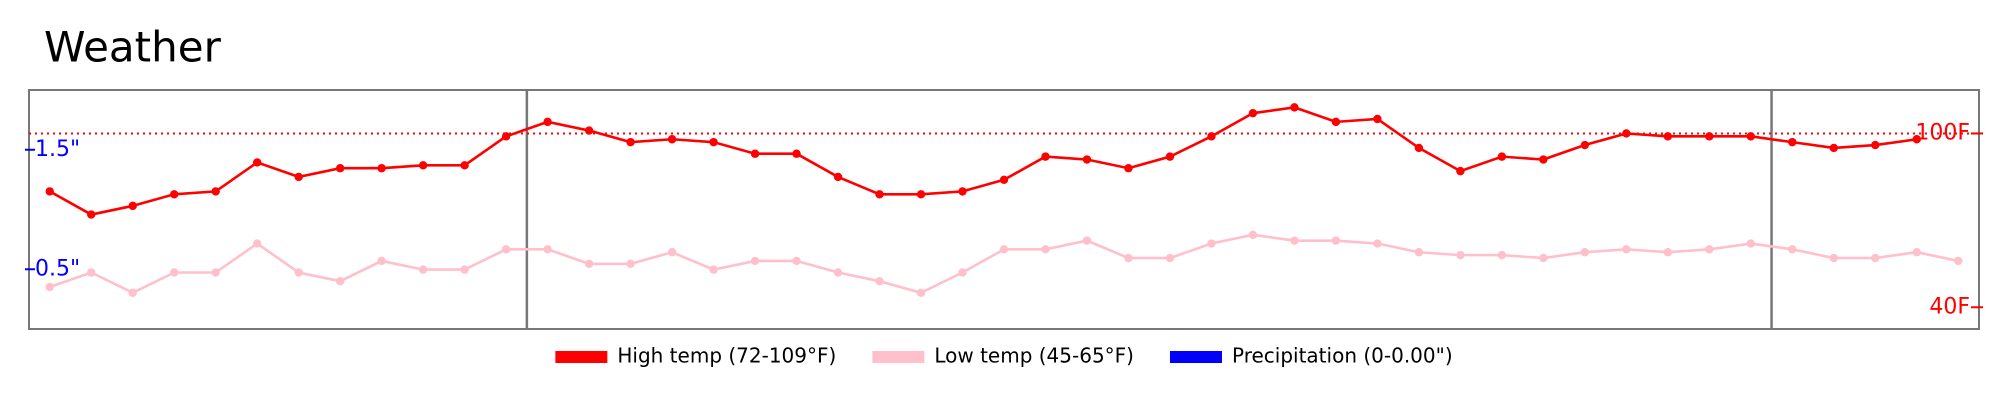 This screenshot has height=407, width=2009. Describe the element at coordinates (57, 149) in the screenshot. I see `y-tick-label: 1.5"` at that location.